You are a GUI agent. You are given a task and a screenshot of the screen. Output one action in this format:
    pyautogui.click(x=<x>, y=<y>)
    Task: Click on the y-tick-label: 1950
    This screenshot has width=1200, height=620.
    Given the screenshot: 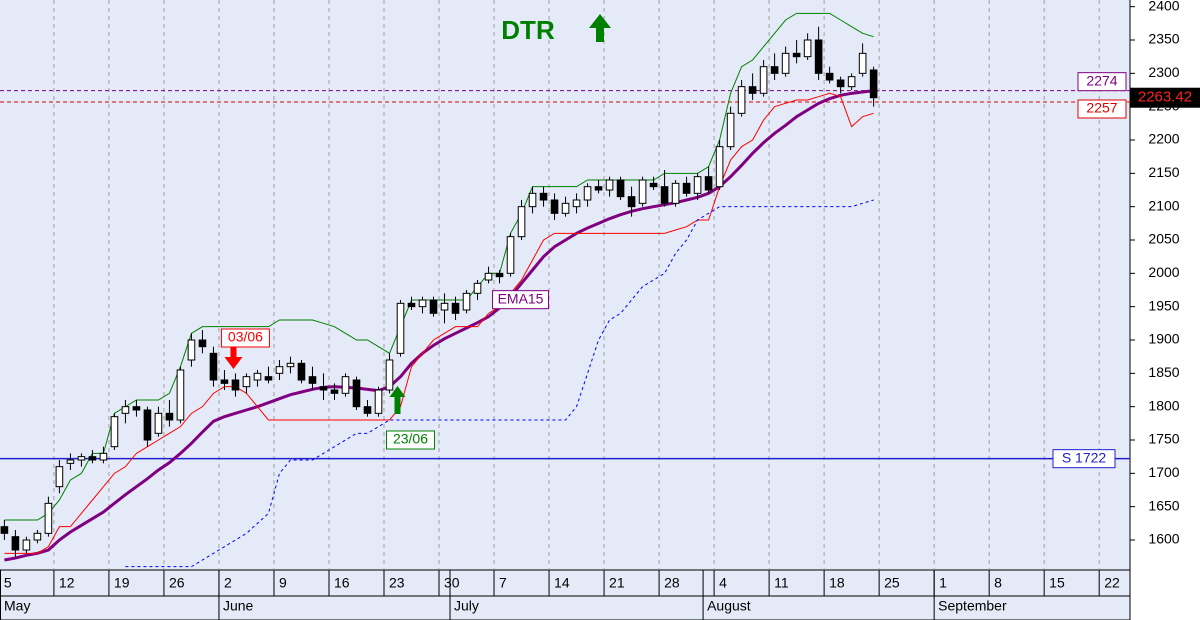 What is the action you would take?
    pyautogui.click(x=1163, y=305)
    